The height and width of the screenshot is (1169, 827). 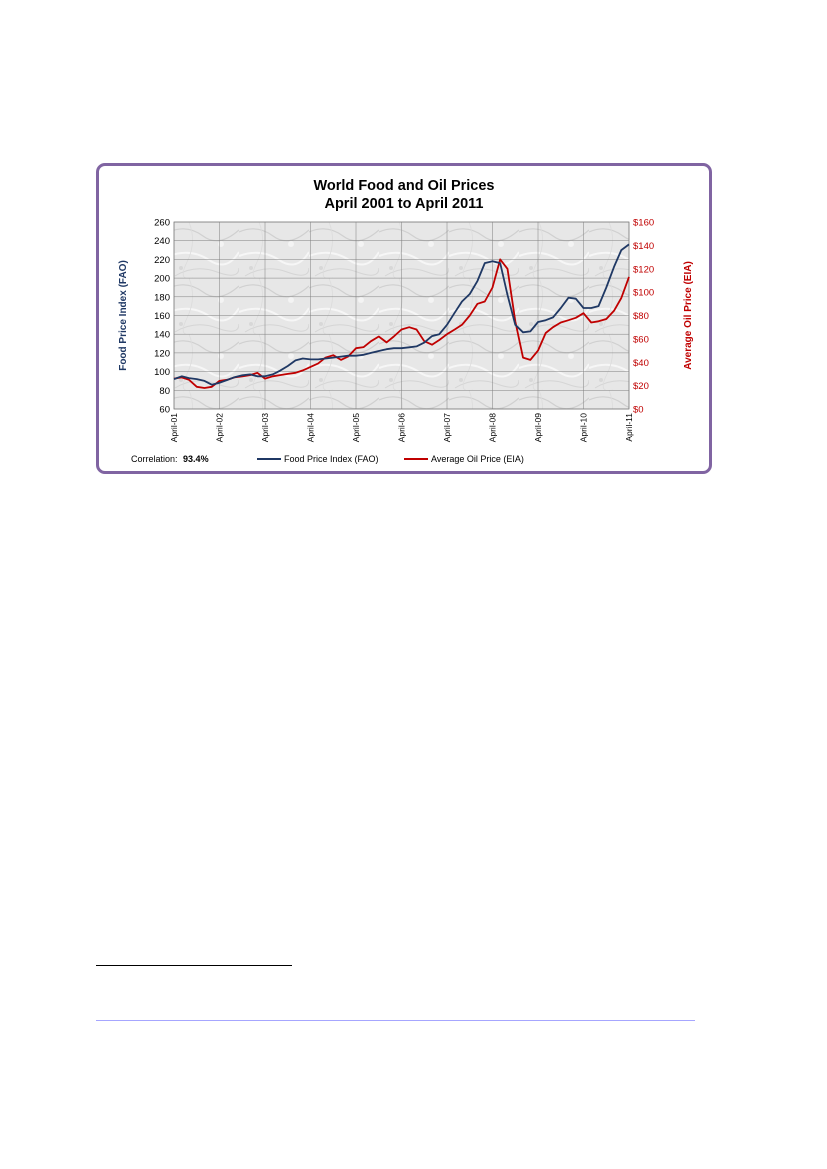 What do you see at coordinates (164, 391) in the screenshot?
I see `left-tick-label: 80` at bounding box center [164, 391].